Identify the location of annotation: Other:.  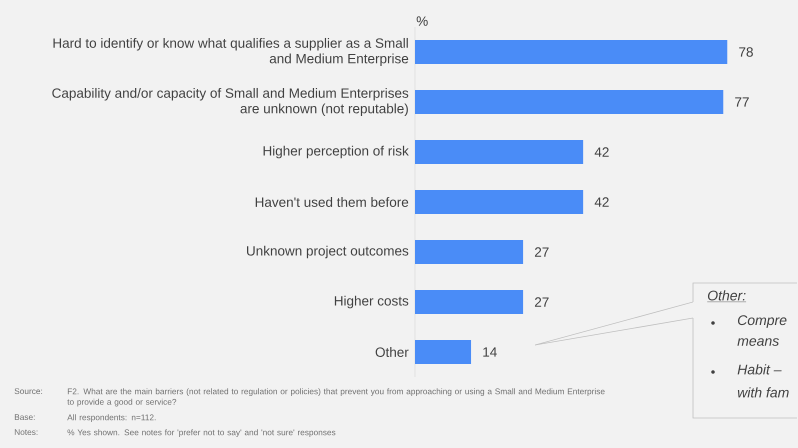
(727, 295).